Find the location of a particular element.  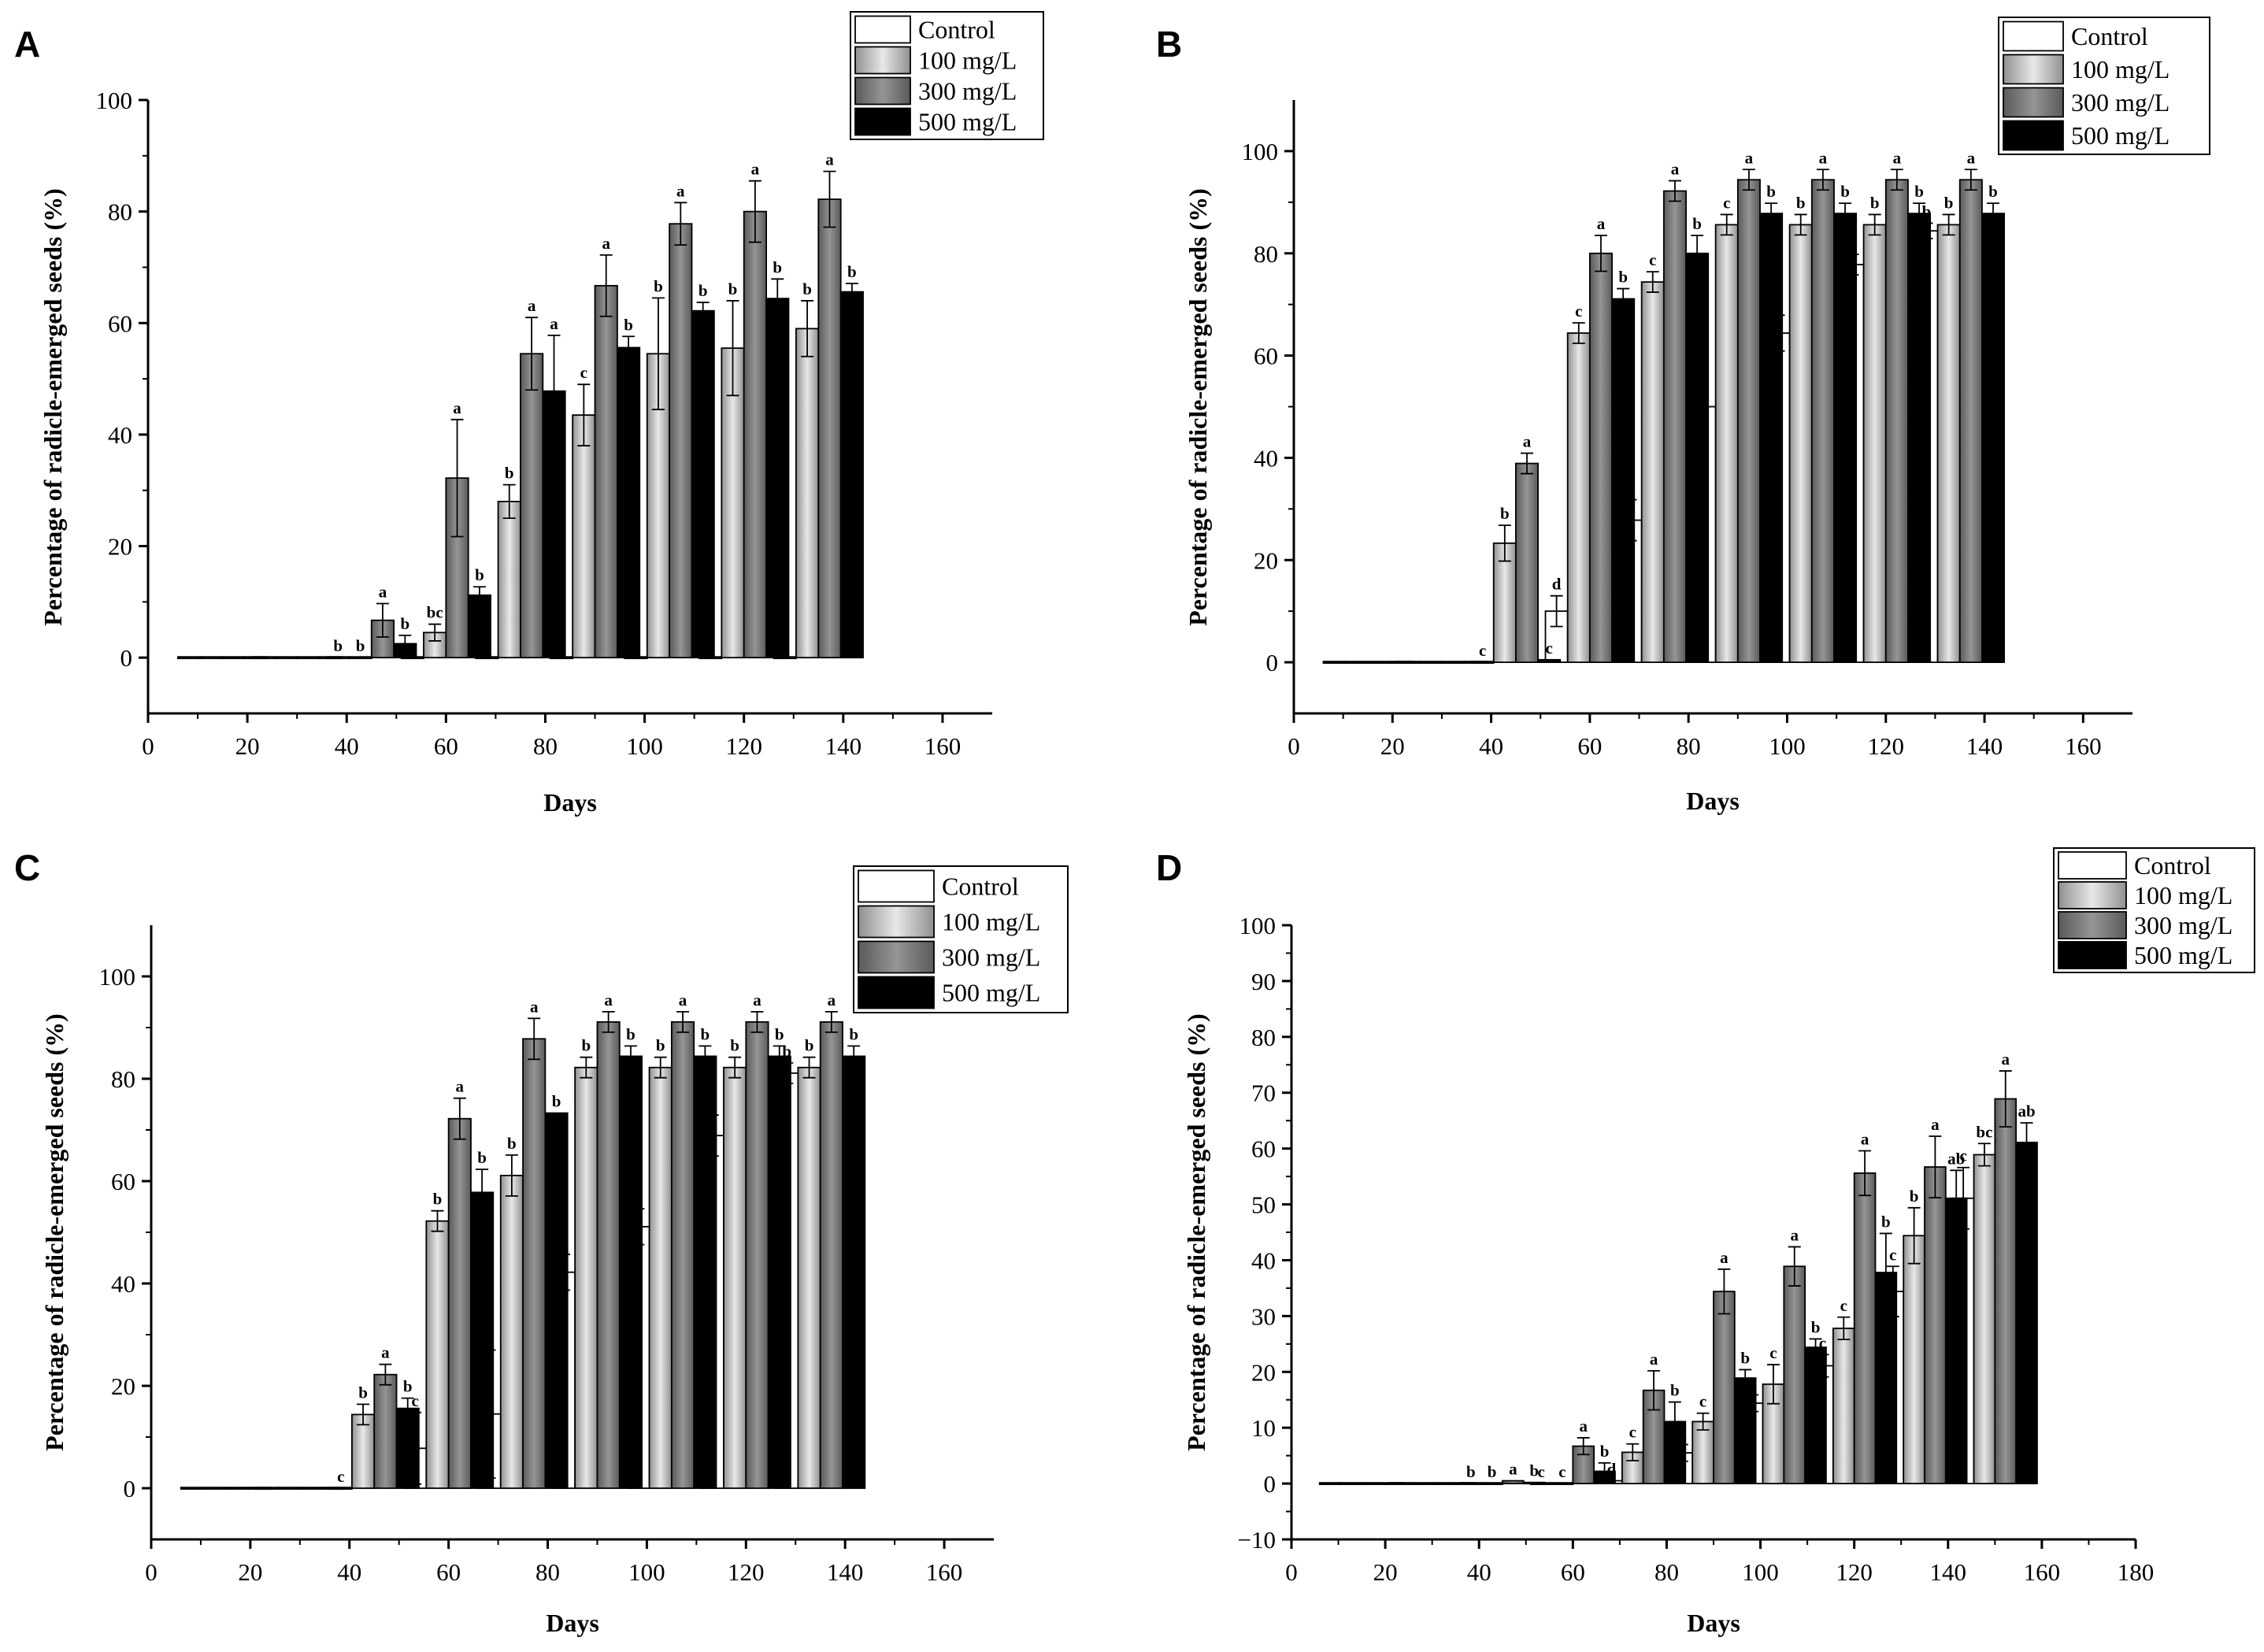

x-tick-label: 80 is located at coordinates (545, 746).